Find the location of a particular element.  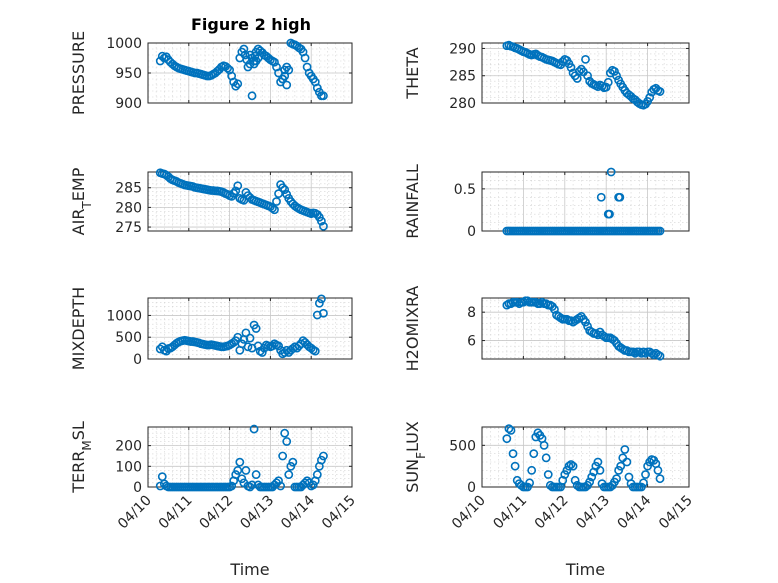

subplot-1: 900 950 1000 PRESSURE is located at coordinates (211, 73).